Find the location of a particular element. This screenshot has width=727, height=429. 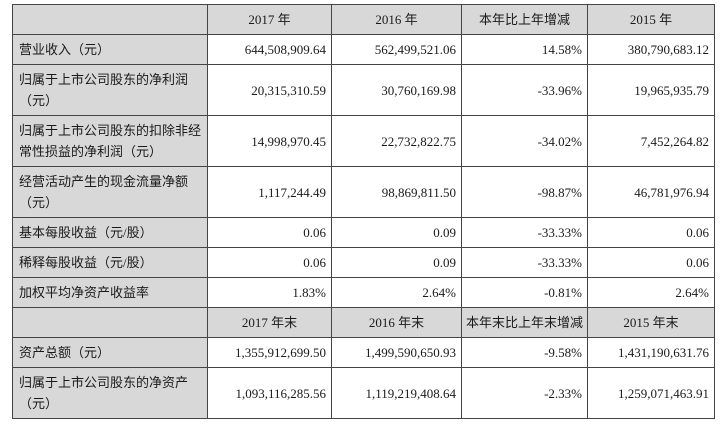

value-cell: 1,093,116,285.56 is located at coordinates (269, 393).